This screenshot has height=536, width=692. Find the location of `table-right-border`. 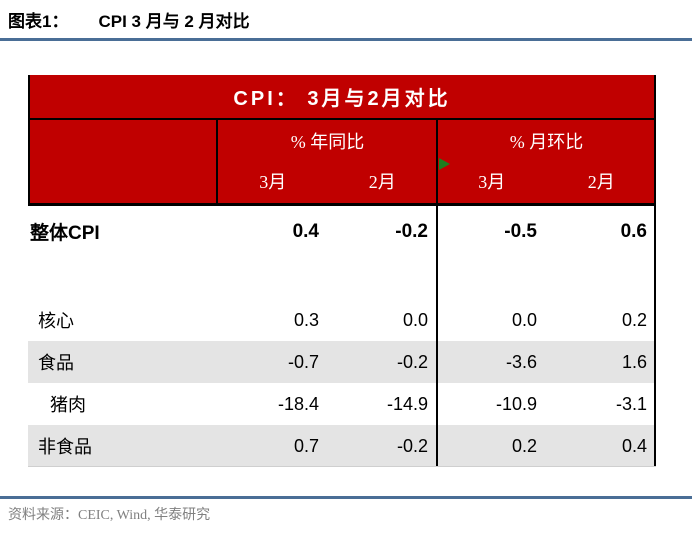

table-right-border is located at coordinates (655, 270).